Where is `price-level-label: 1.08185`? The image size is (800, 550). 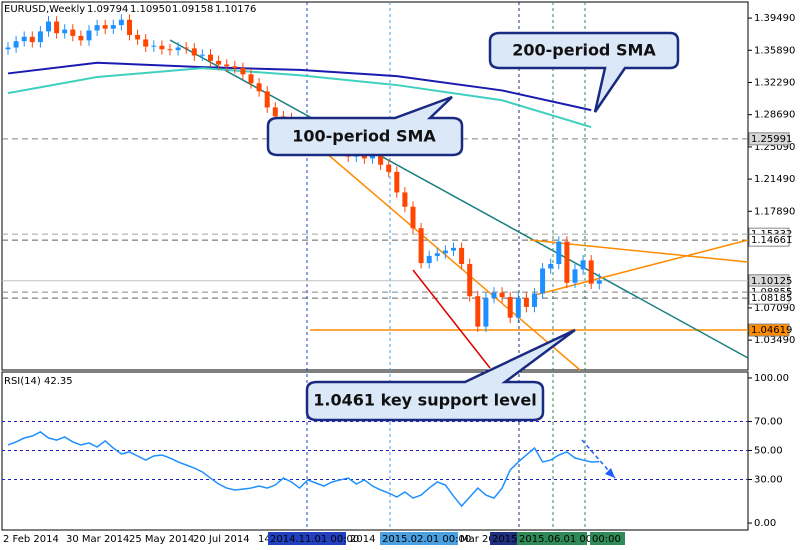 price-level-label: 1.08185 is located at coordinates (771, 298).